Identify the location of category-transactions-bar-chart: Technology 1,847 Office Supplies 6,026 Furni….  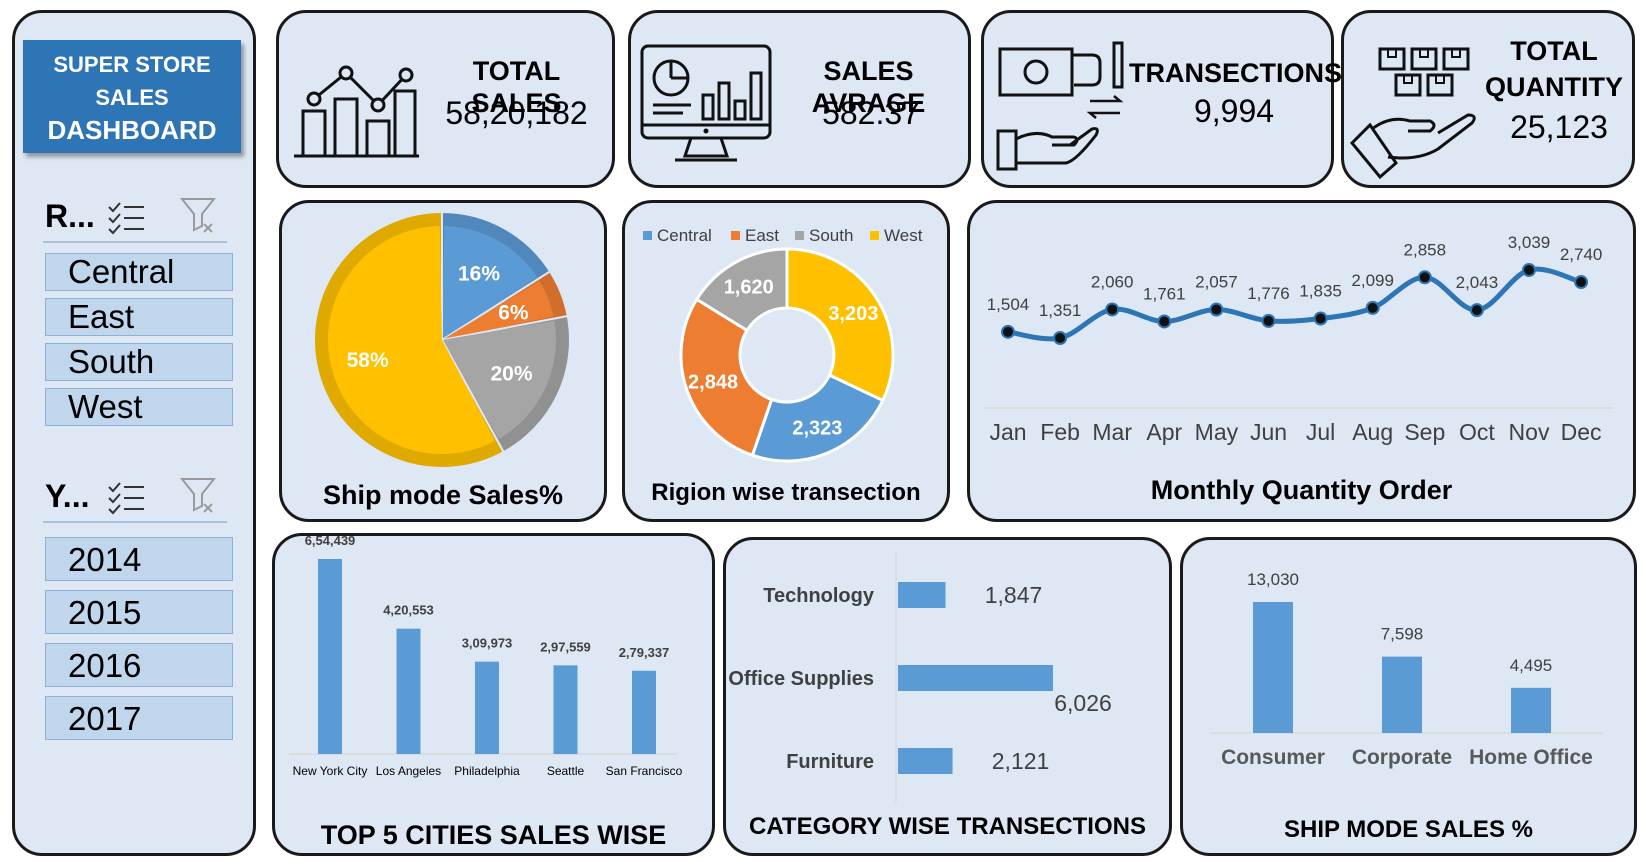
(920, 677).